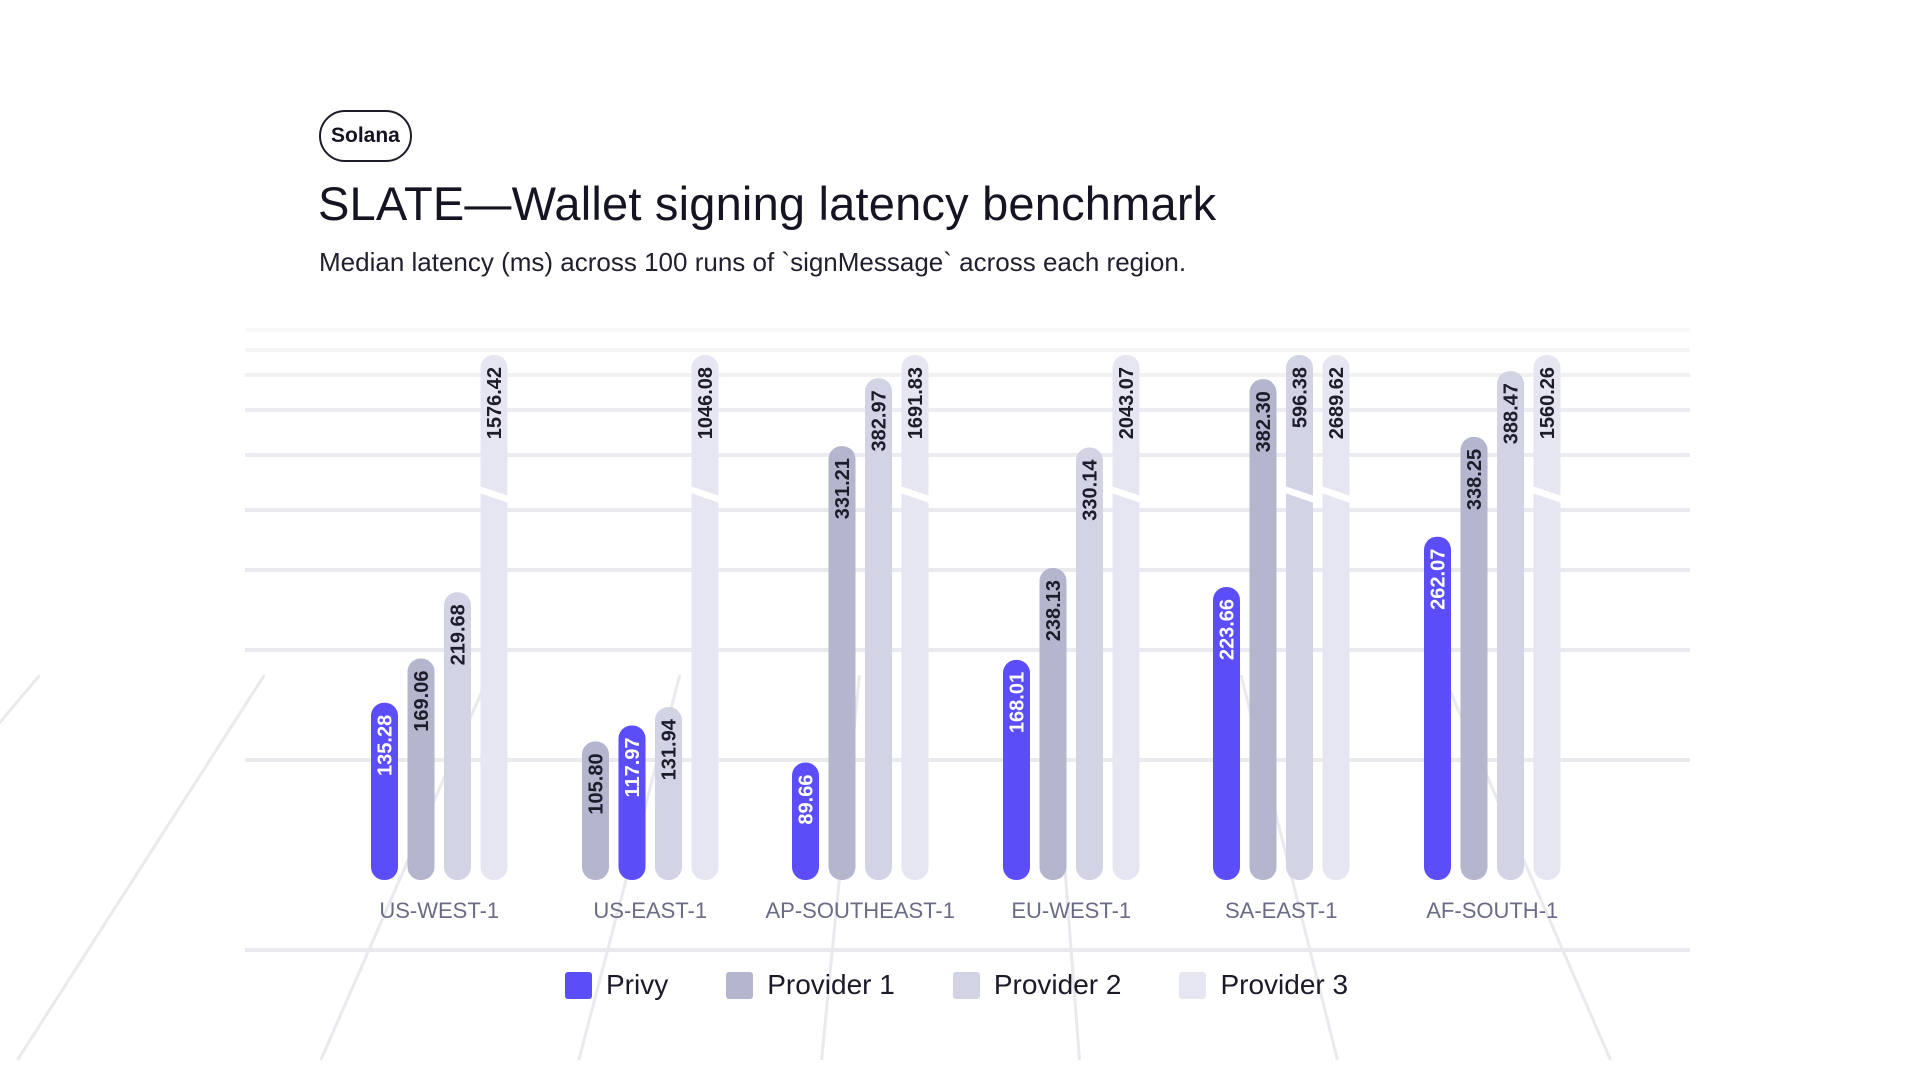  Describe the element at coordinates (706, 403) in the screenshot. I see `bar-value-label: 1046.08` at that location.